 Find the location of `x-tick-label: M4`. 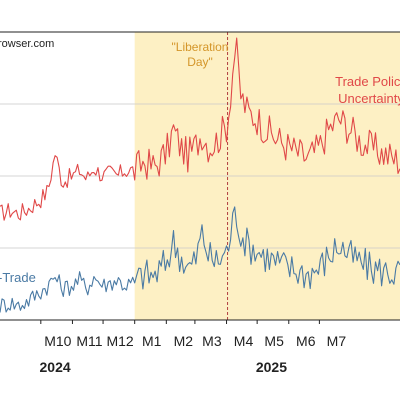

x-tick-label: M4 is located at coordinates (244, 341).